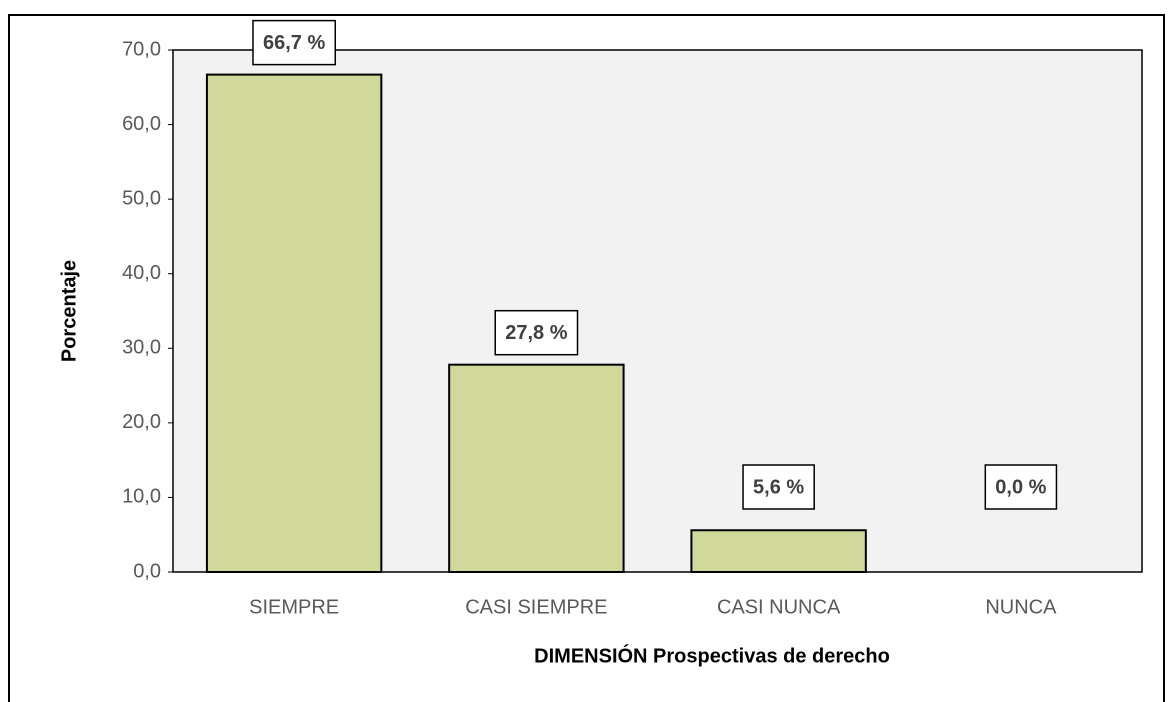  What do you see at coordinates (294, 607) in the screenshot?
I see `x-tick-label: SIEMPRE` at bounding box center [294, 607].